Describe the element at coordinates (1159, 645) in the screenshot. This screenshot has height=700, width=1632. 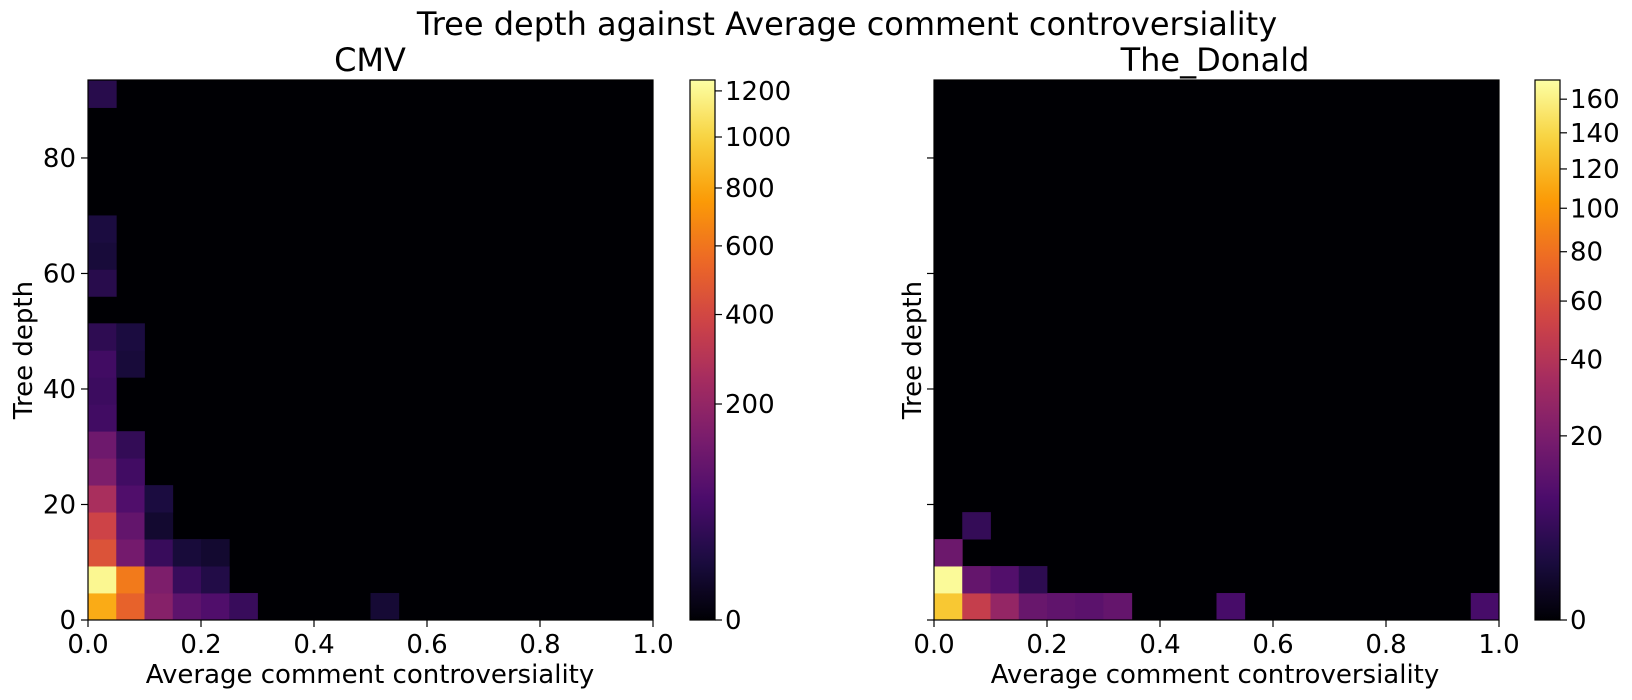
I see `panel-the-donald-x-tick-label: 0.4` at that location.